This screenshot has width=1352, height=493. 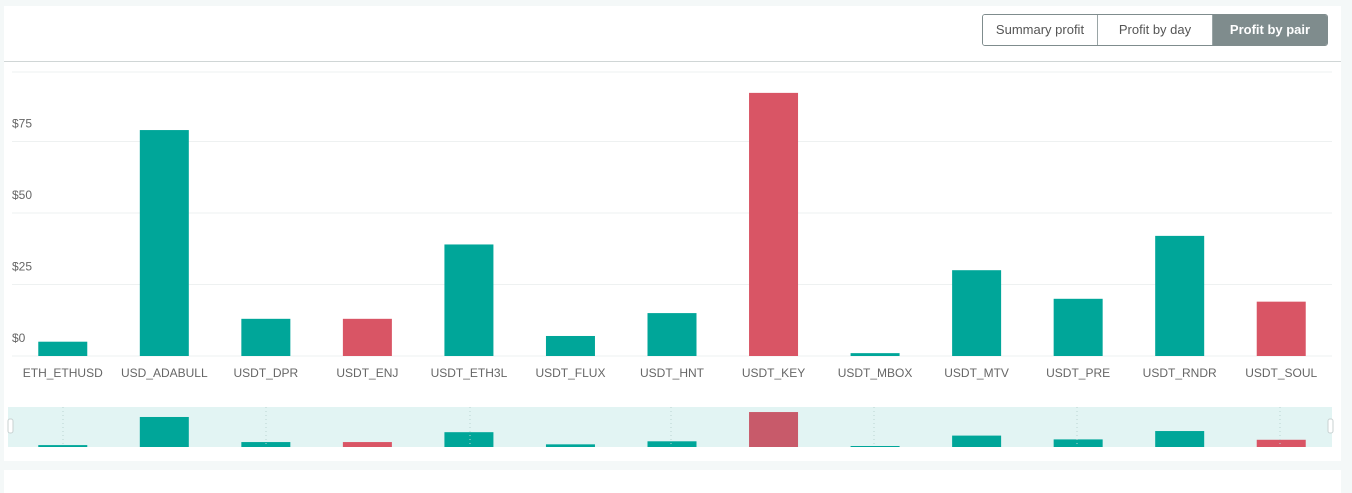 What do you see at coordinates (1270, 30) in the screenshot?
I see `tab-profit-by-pair: Profit by pair` at bounding box center [1270, 30].